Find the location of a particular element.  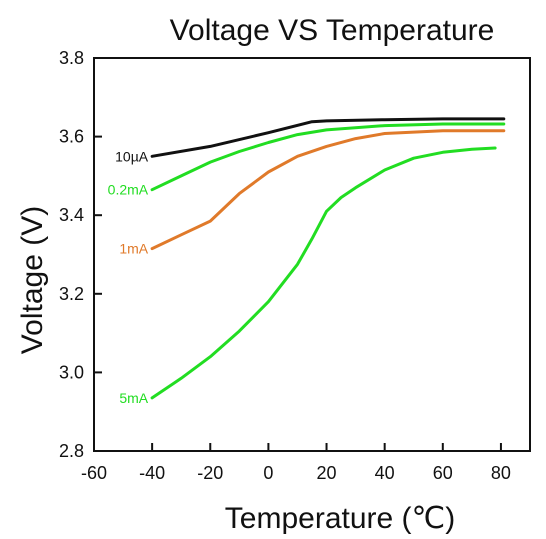

series-labels: 10µA 0.2mA 1mA 5mA is located at coordinates (128, 277).